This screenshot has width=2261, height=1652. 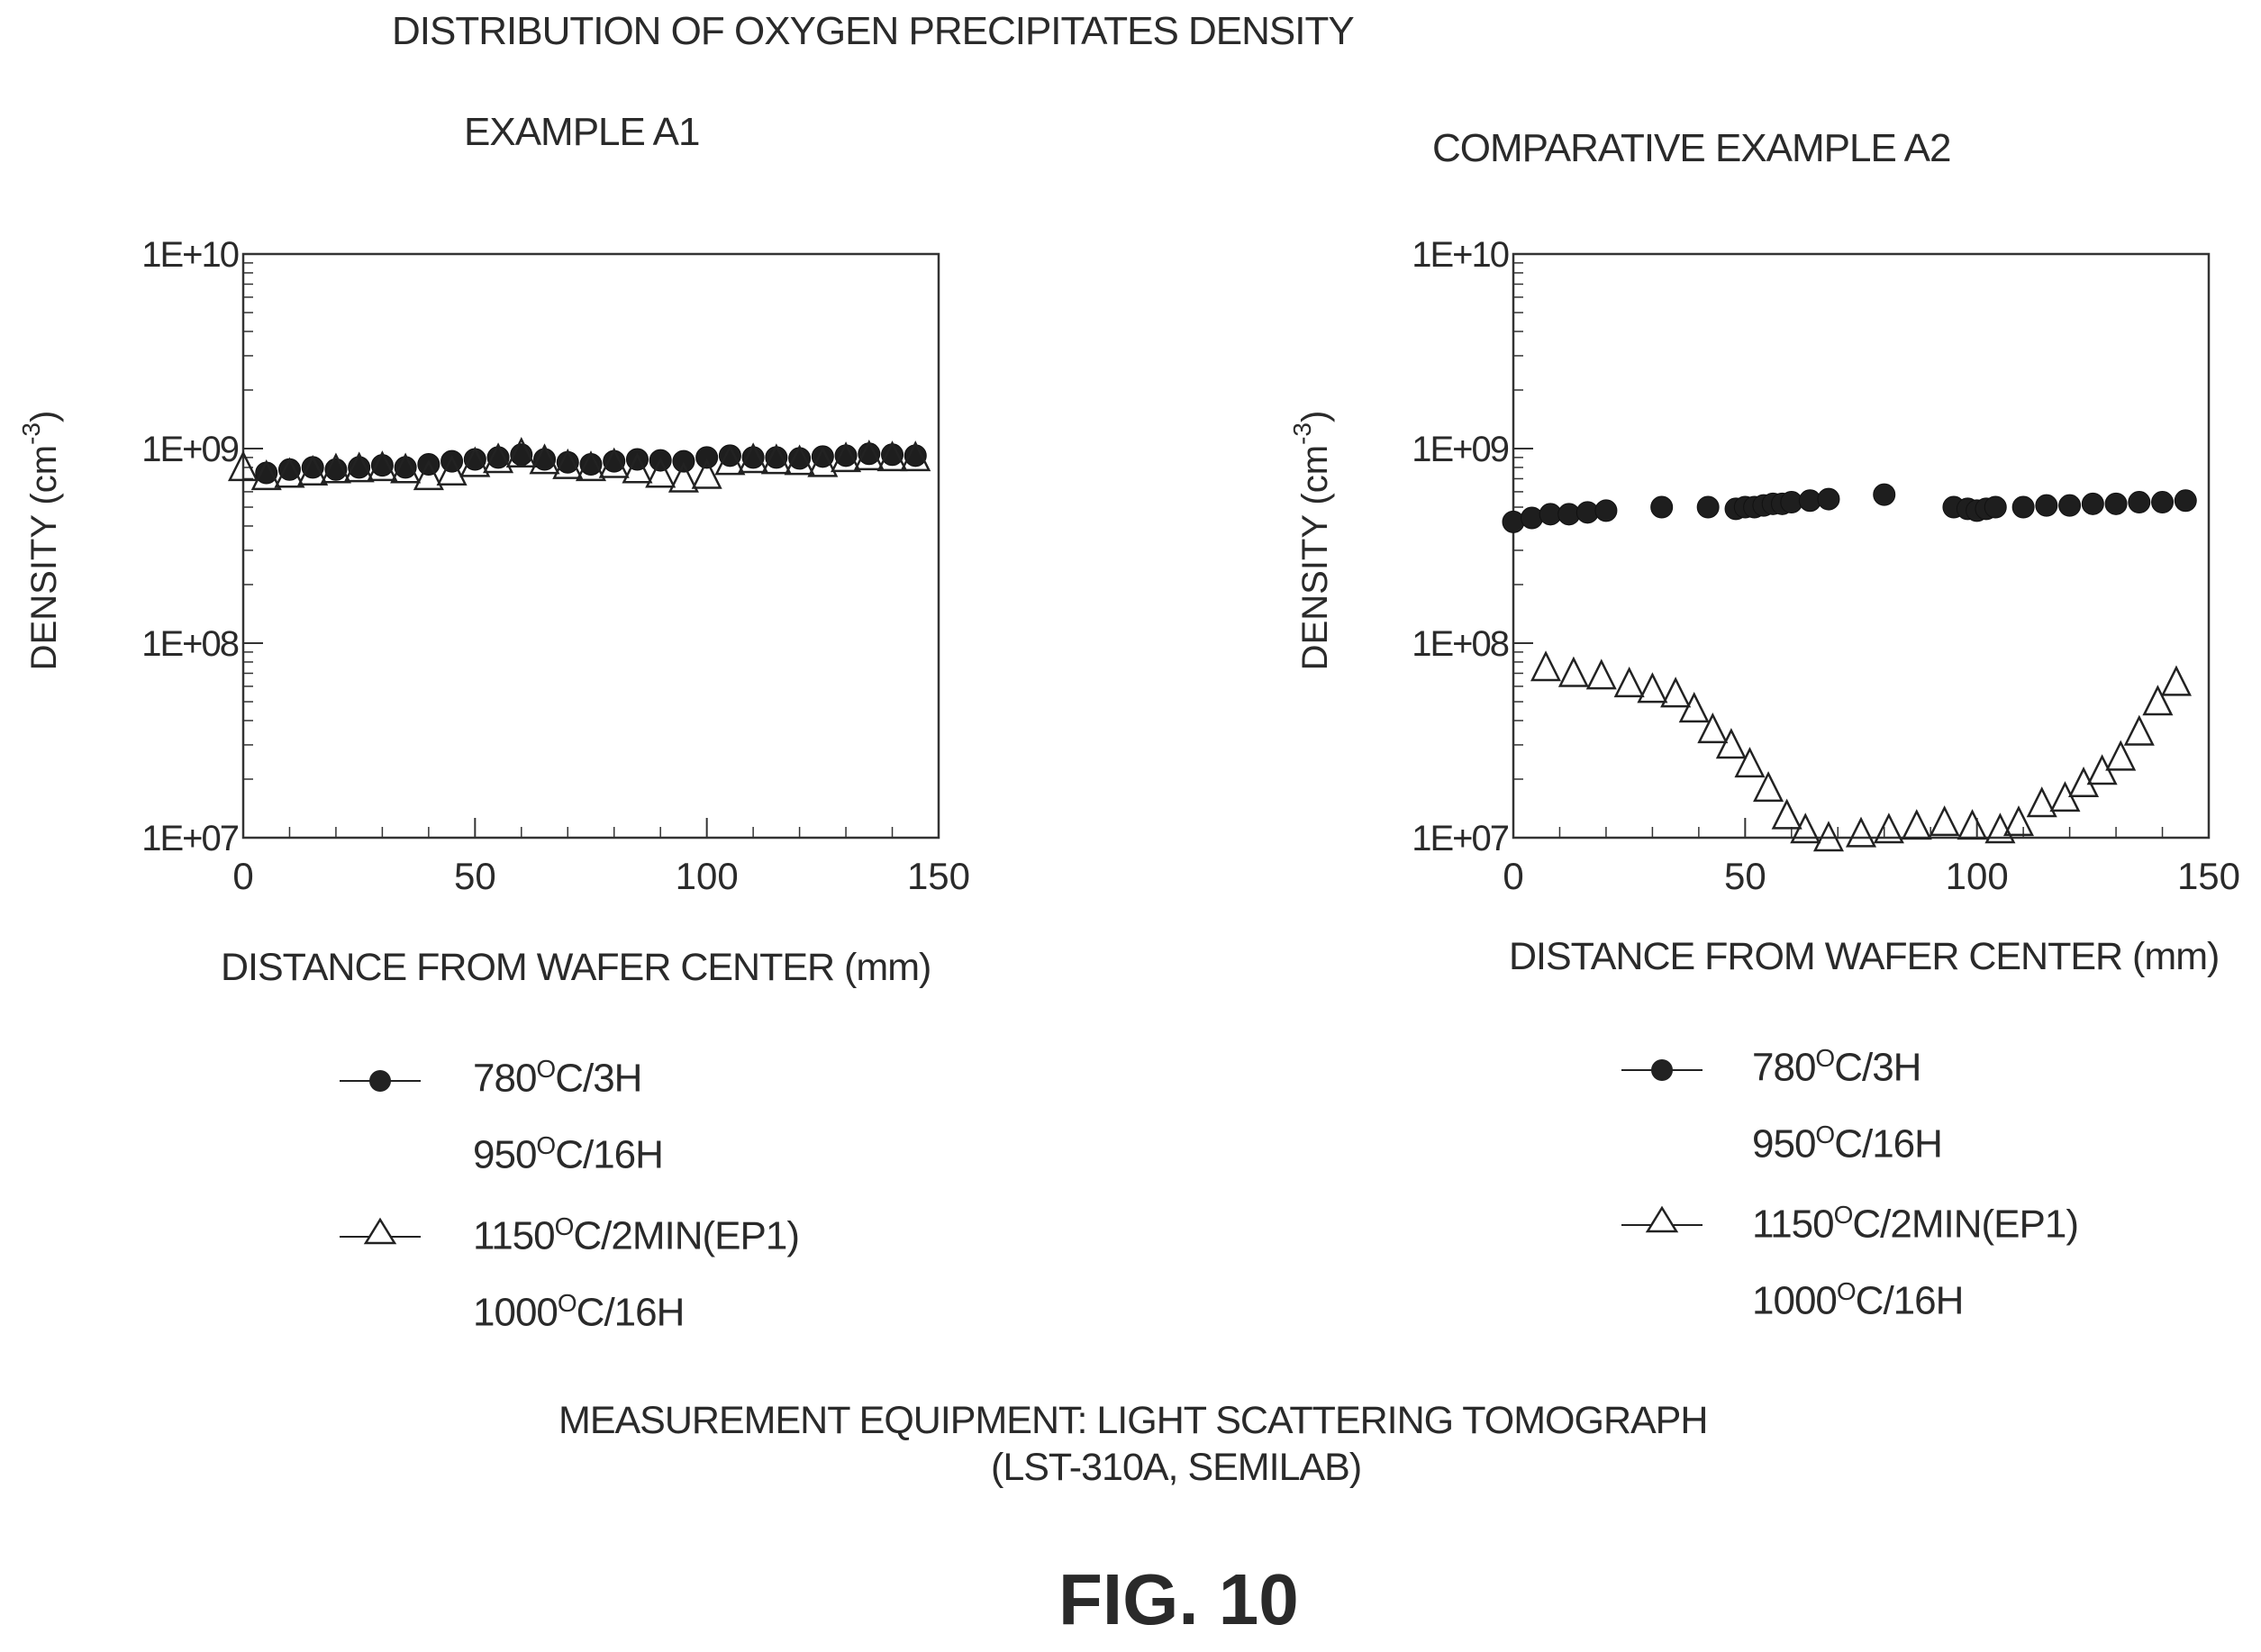 I want to click on legend-a2-series2-line2: 1000OC/16H, so click(x=1858, y=1299).